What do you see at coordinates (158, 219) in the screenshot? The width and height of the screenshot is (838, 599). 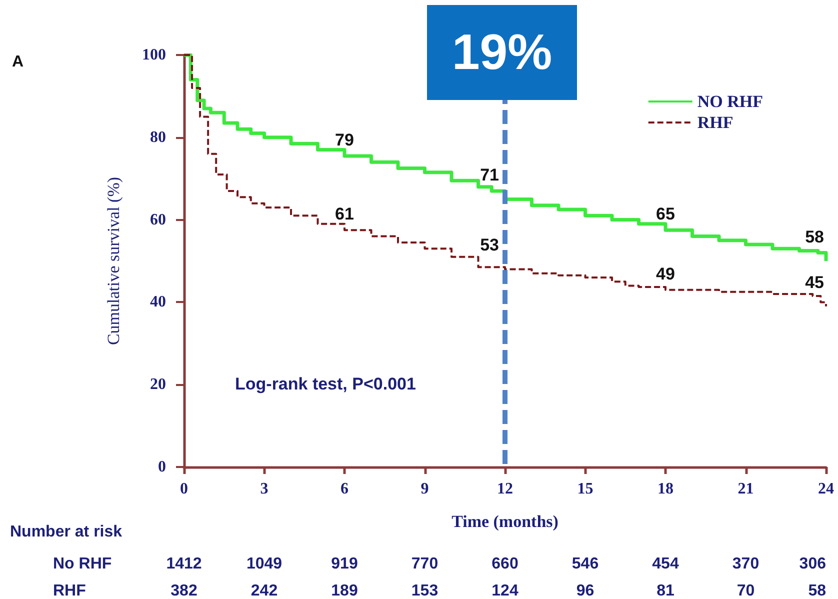 I see `y-tick-label: 60` at bounding box center [158, 219].